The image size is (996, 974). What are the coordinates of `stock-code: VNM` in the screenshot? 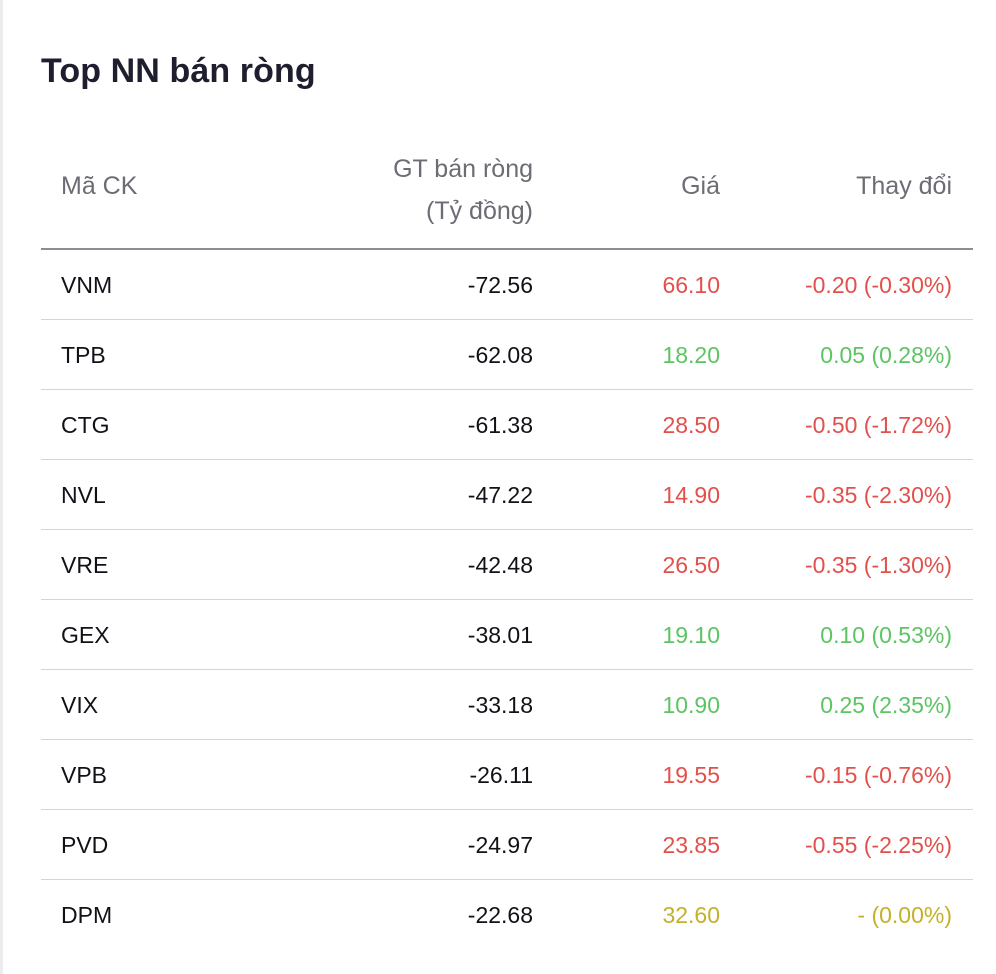 It's located at (87, 285).